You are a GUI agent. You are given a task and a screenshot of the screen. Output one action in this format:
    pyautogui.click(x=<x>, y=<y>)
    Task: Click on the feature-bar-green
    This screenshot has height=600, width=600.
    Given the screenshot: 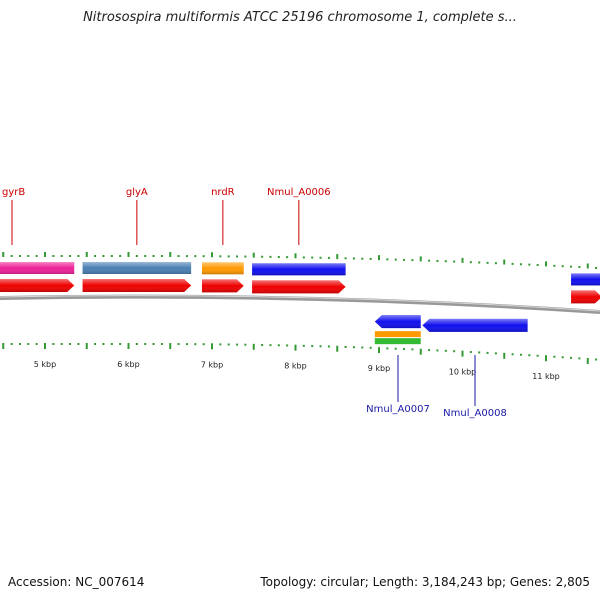 What is the action you would take?
    pyautogui.click(x=397, y=341)
    